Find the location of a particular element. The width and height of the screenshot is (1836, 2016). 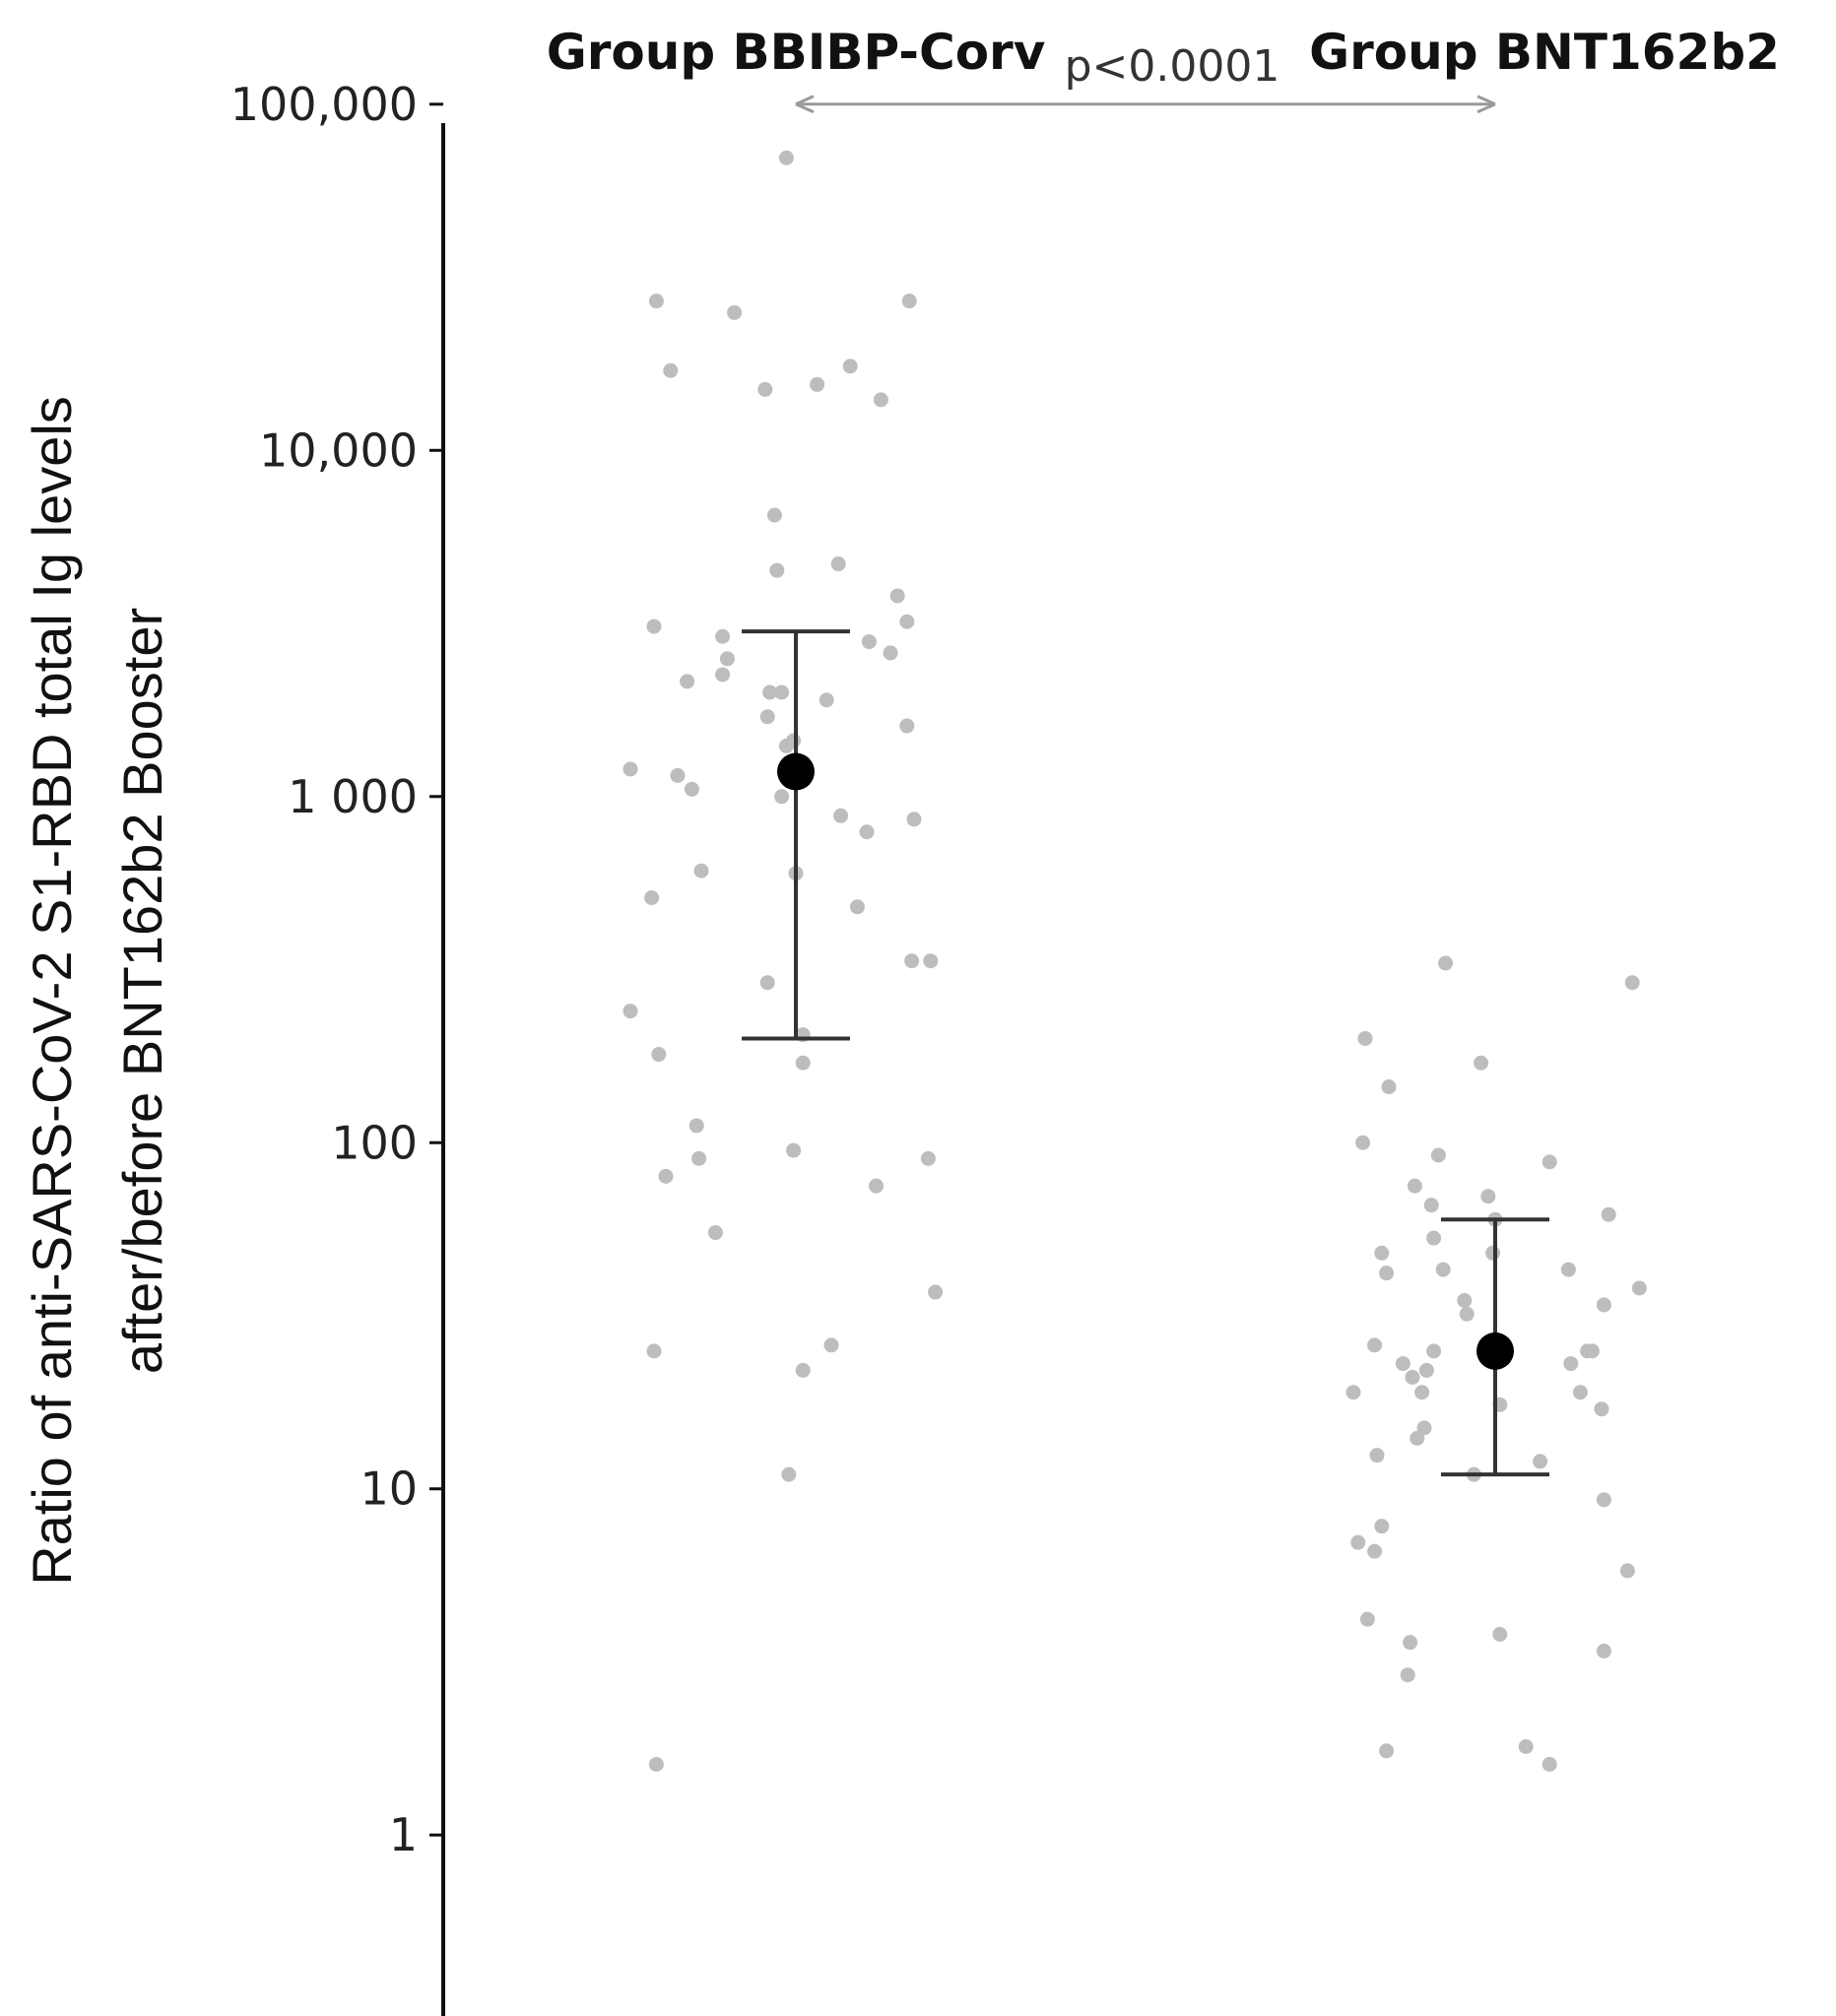

y-tick-label-0: 1 is located at coordinates (403, 1834).